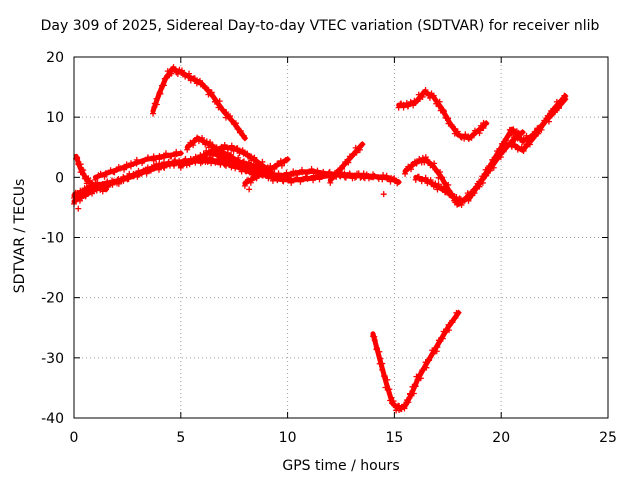 The width and height of the screenshot is (640, 480). I want to click on x-tick-label: 20, so click(501, 438).